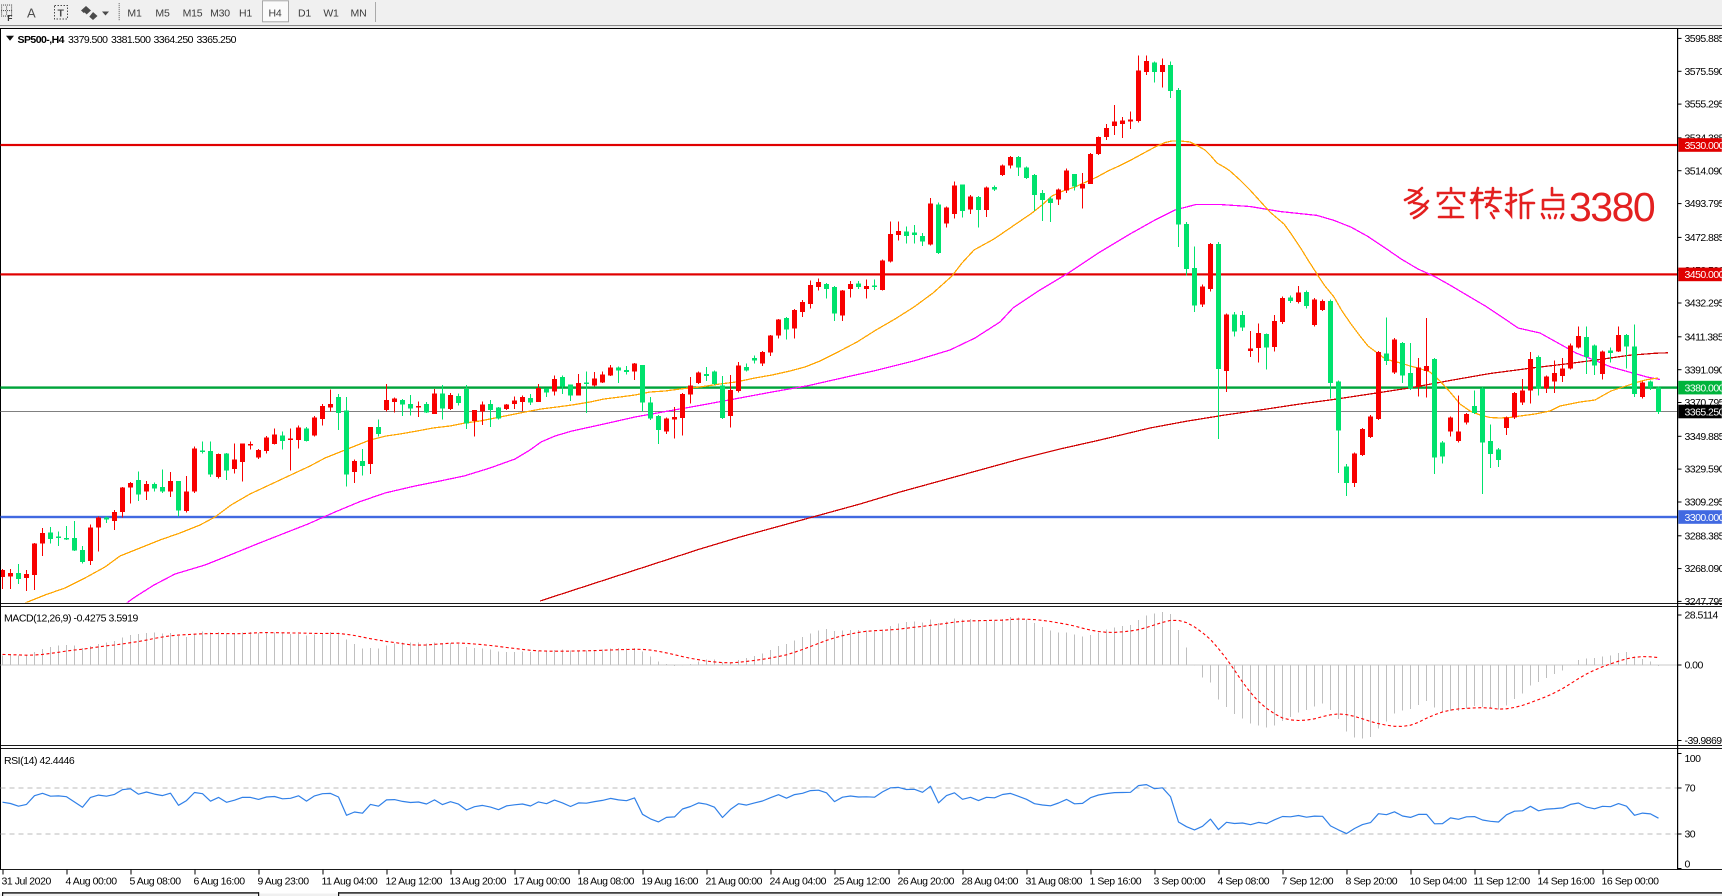 The height and width of the screenshot is (896, 1722). I want to click on svg-text: D1, so click(304, 14).